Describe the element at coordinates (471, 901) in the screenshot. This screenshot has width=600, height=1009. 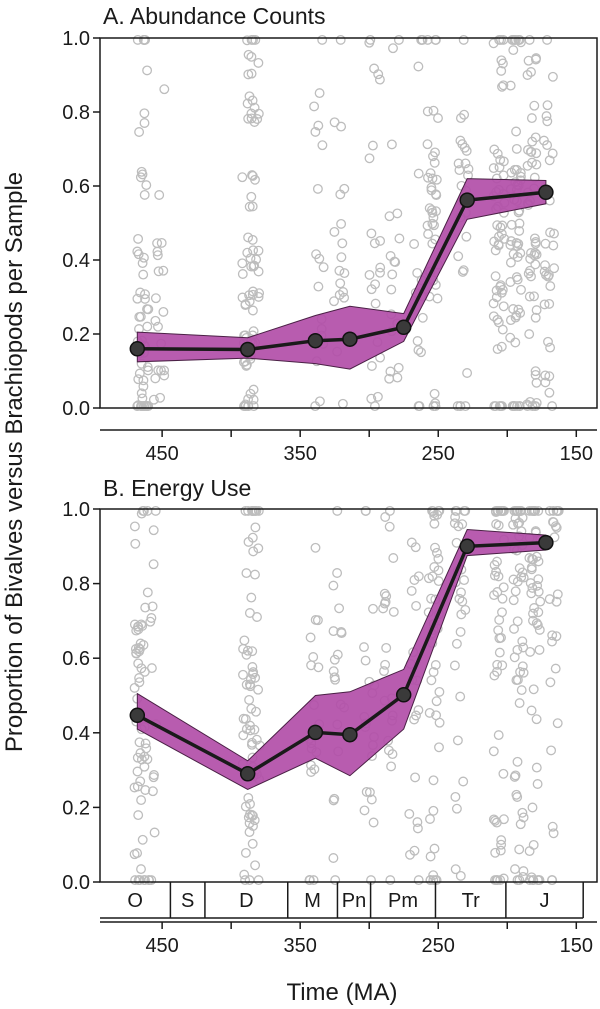
I see `period-label: Tr` at that location.